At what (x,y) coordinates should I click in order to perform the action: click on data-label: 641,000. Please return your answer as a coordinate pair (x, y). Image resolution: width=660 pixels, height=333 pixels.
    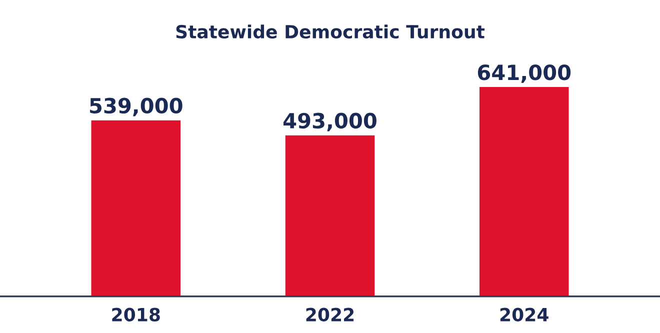
    Looking at the image, I should click on (524, 73).